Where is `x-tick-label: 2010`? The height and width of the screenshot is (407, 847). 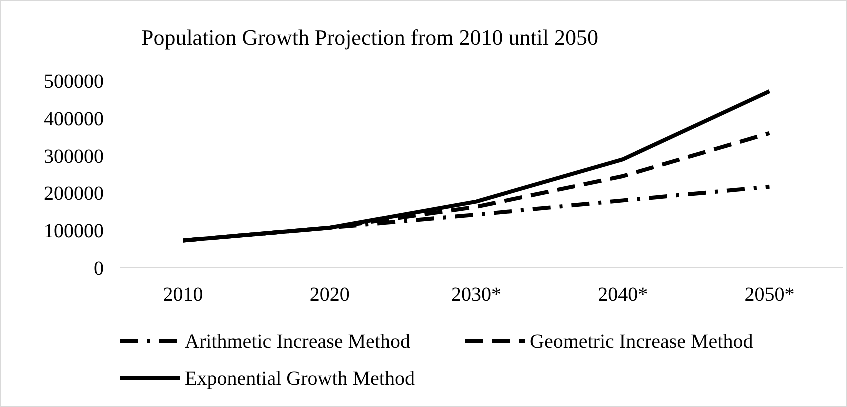
x-tick-label: 2010 is located at coordinates (183, 295).